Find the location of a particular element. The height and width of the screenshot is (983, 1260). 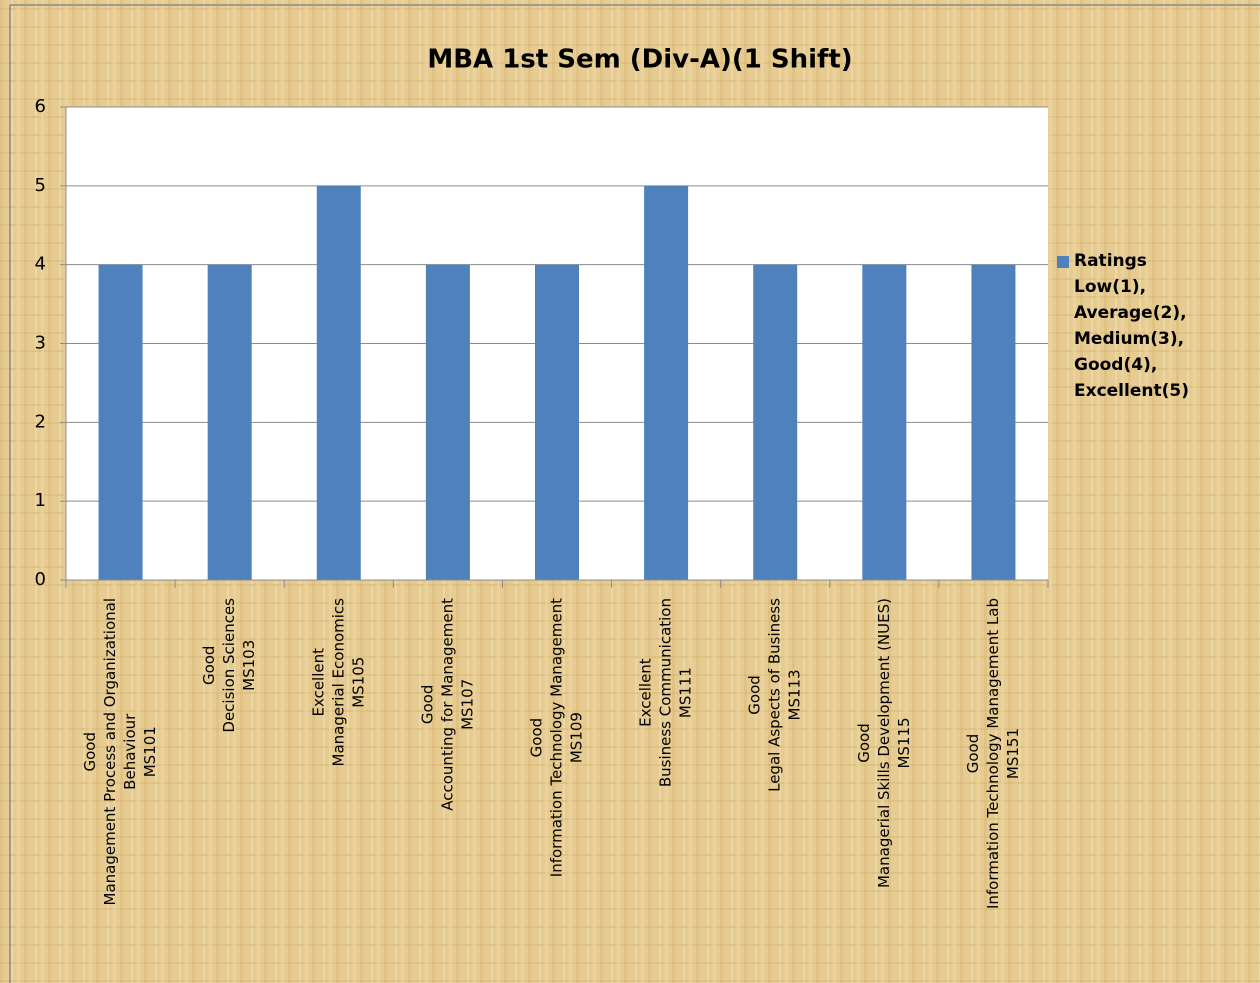

x-tick-label: Management Process and Organizational is located at coordinates (110, 752).